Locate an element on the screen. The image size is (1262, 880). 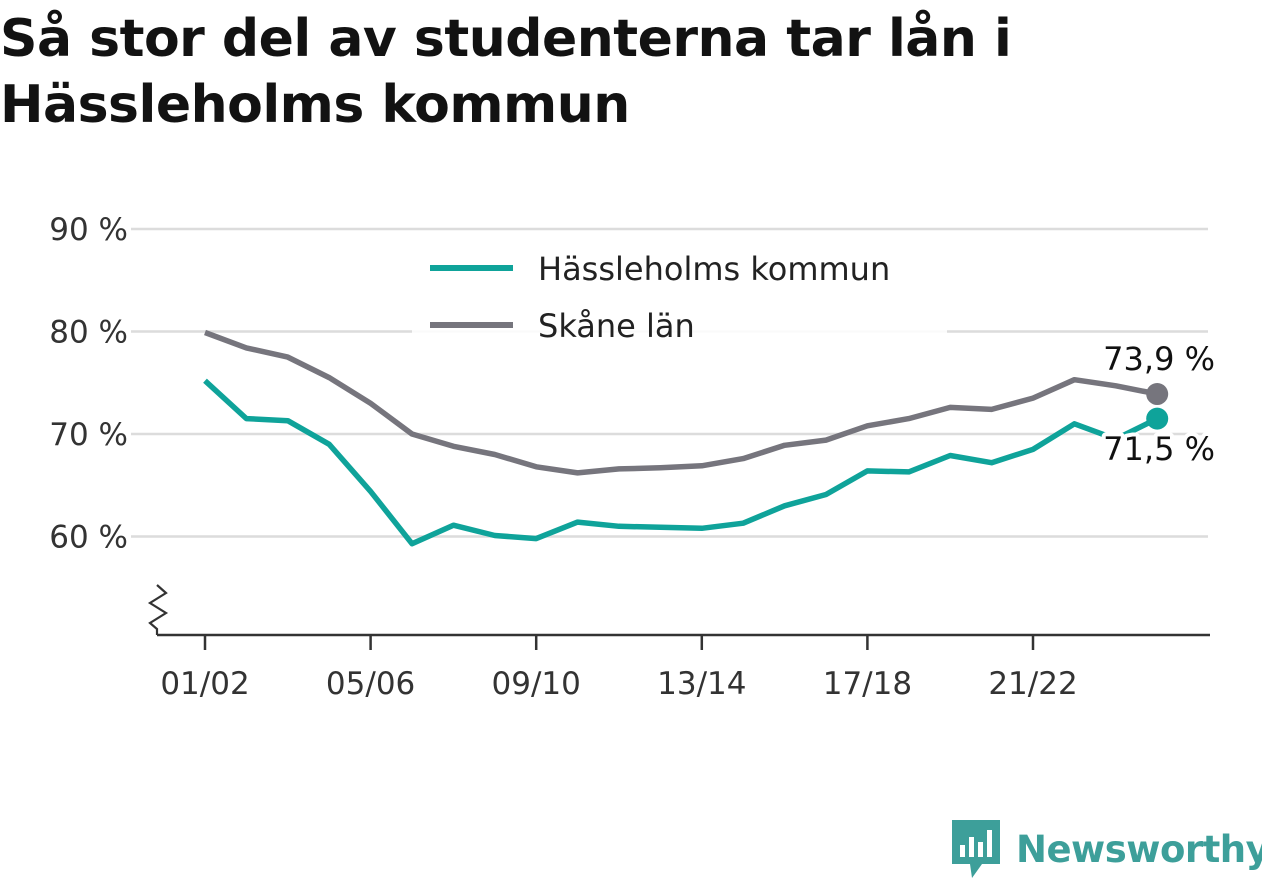
x-tick-label: 01/02 is located at coordinates (204, 684).